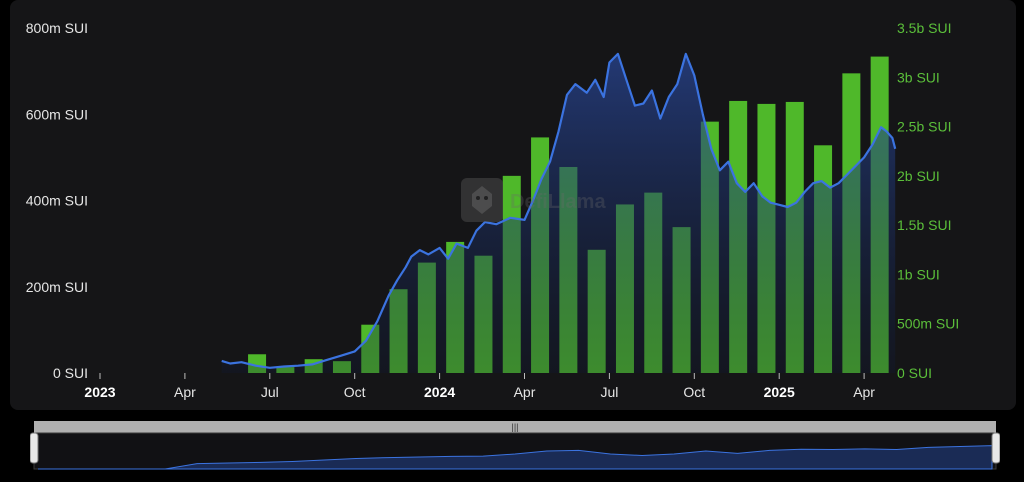 This screenshot has width=1024, height=482. I want to click on left-axis: 0 SUI 200m SUI 400m SUI 600m SUI 800m SUI, so click(57, 200).